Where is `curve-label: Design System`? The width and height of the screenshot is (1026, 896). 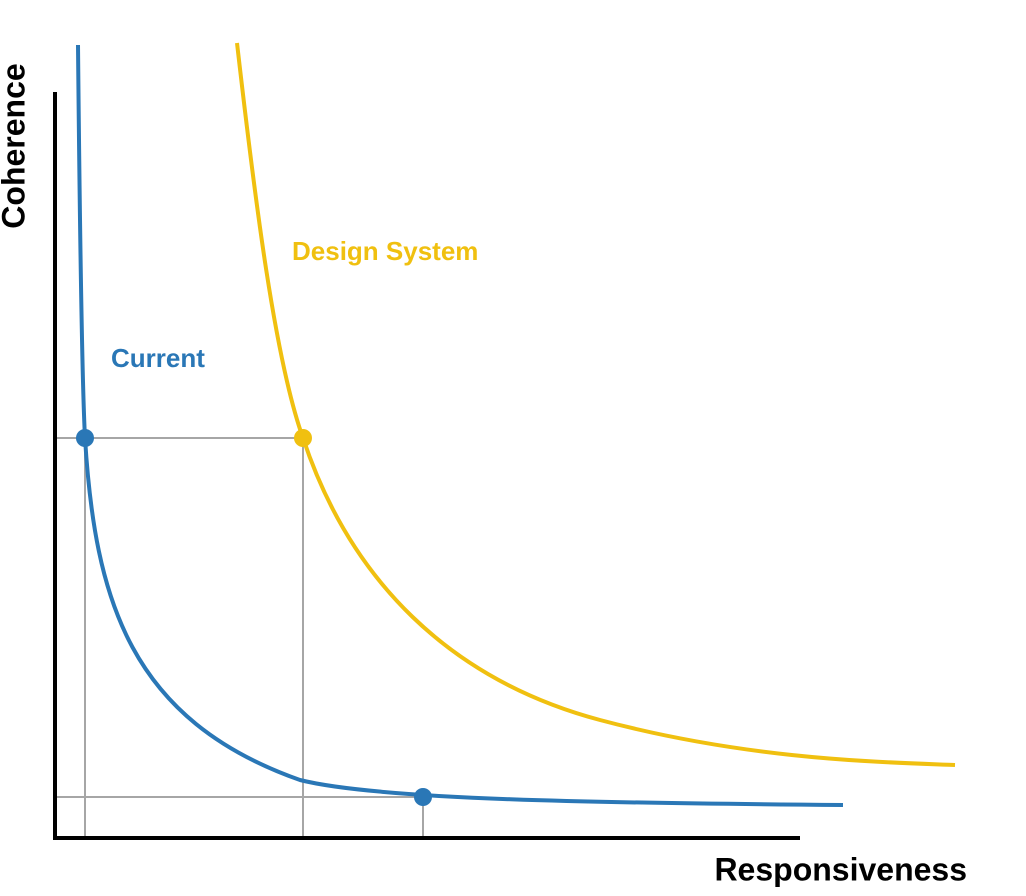
curve-label: Design System is located at coordinates (385, 251).